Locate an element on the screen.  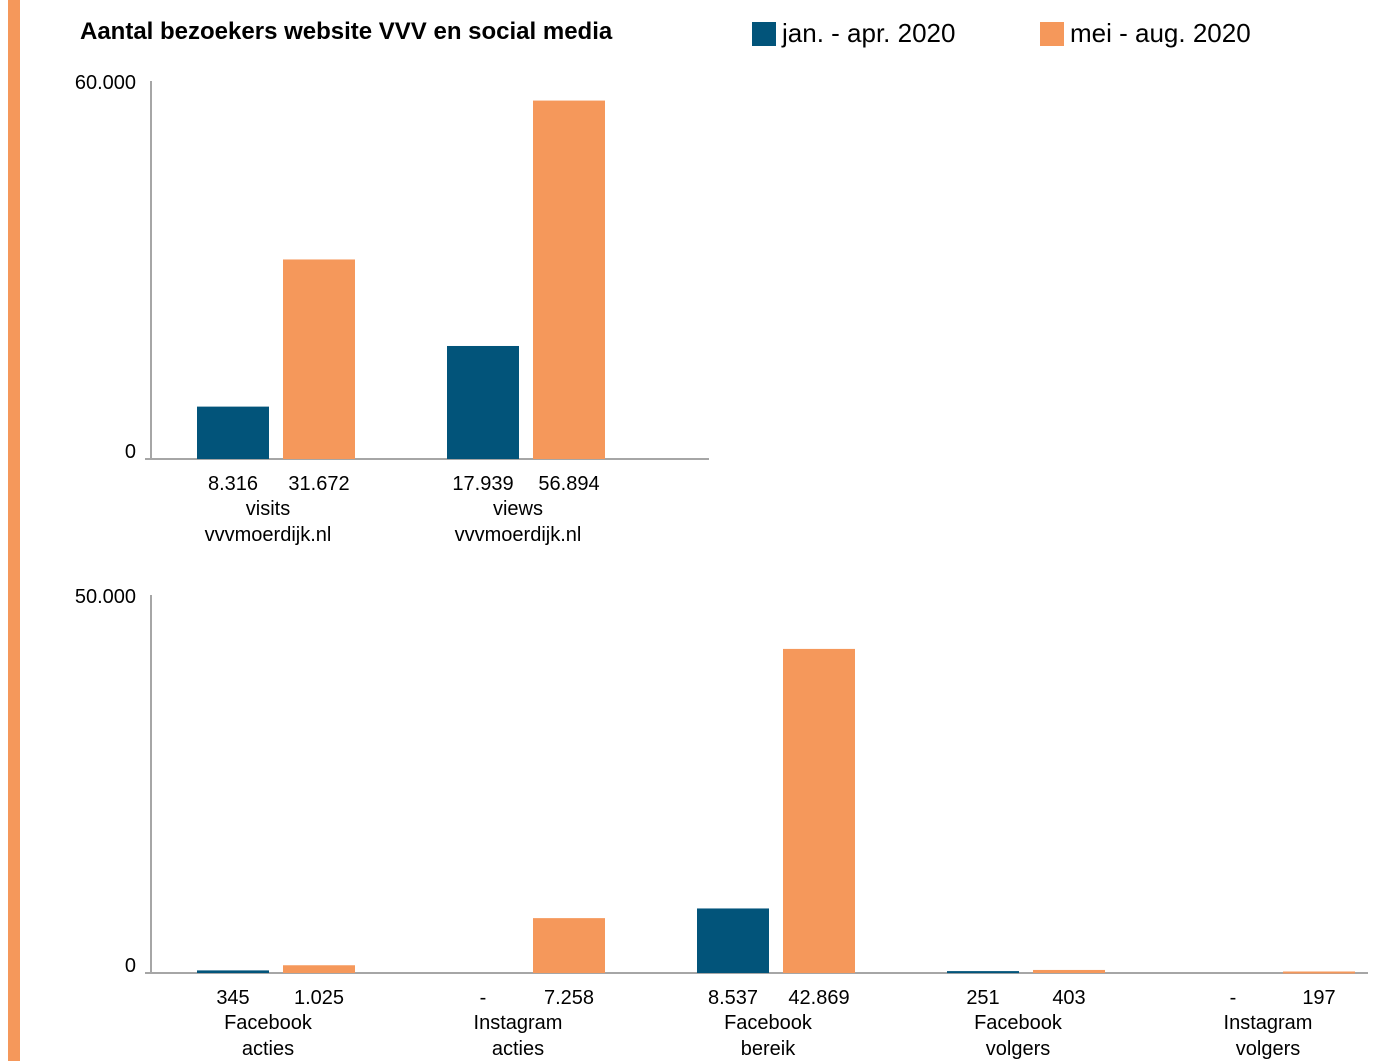
accent-bar is located at coordinates (14, 530).